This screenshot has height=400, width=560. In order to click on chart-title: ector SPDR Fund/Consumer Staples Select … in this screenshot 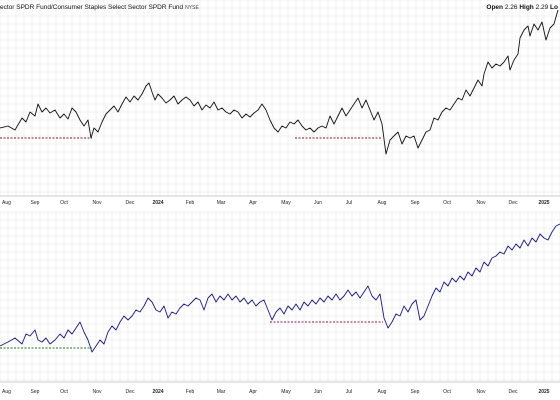, I will do `click(99, 8)`.